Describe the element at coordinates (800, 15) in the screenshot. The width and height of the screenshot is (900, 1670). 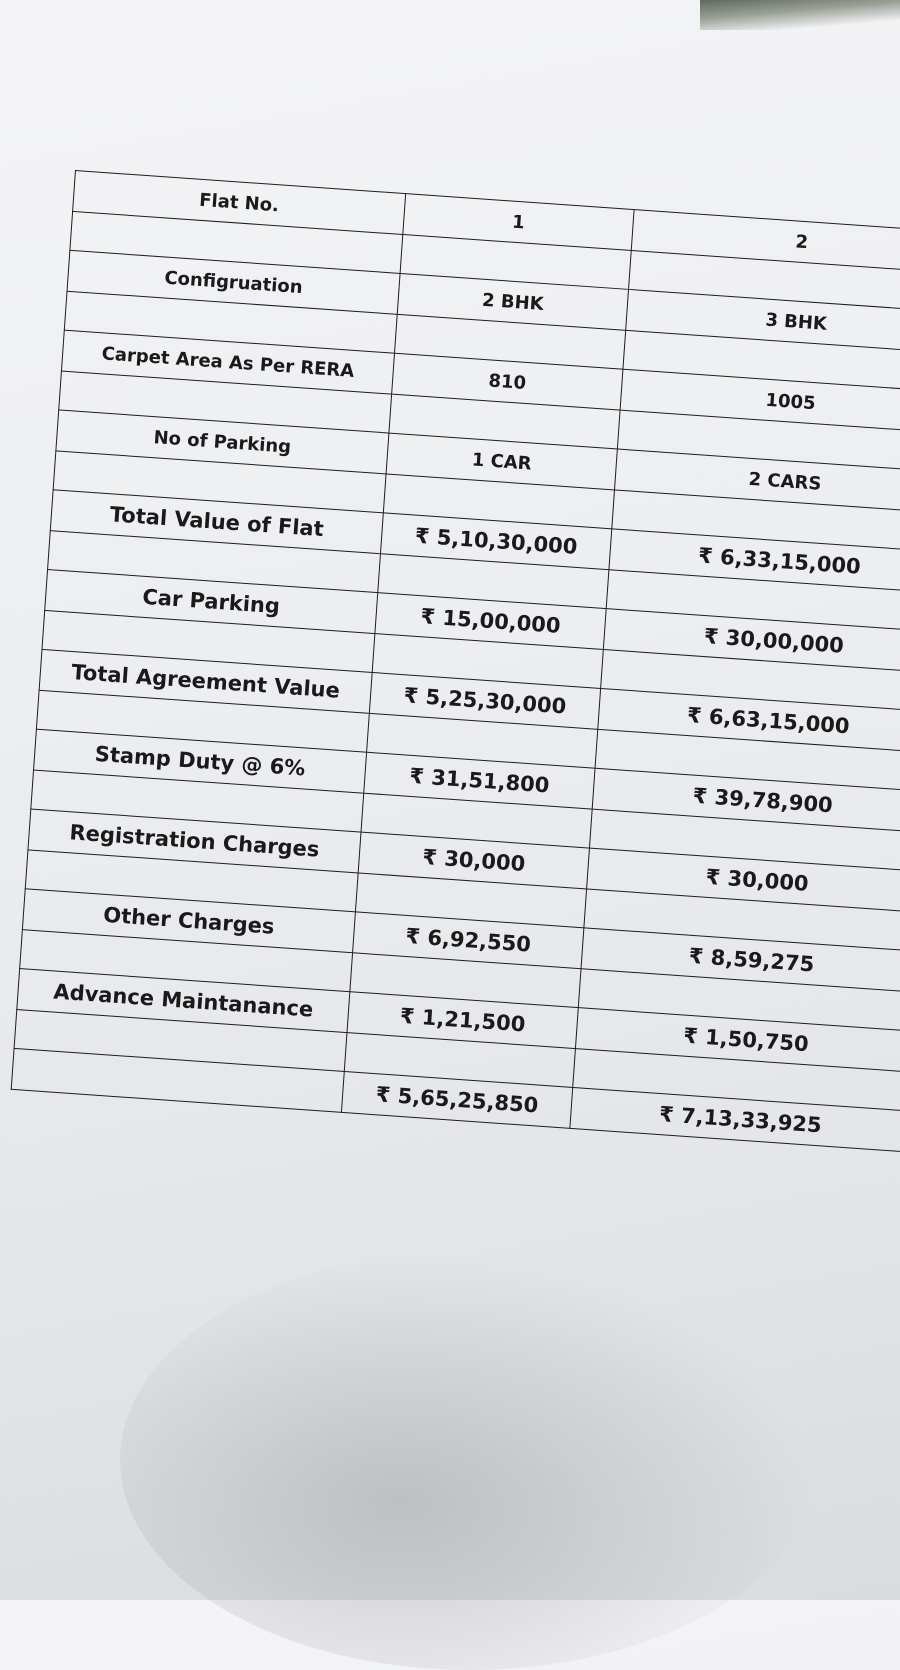
I see `background-object` at that location.